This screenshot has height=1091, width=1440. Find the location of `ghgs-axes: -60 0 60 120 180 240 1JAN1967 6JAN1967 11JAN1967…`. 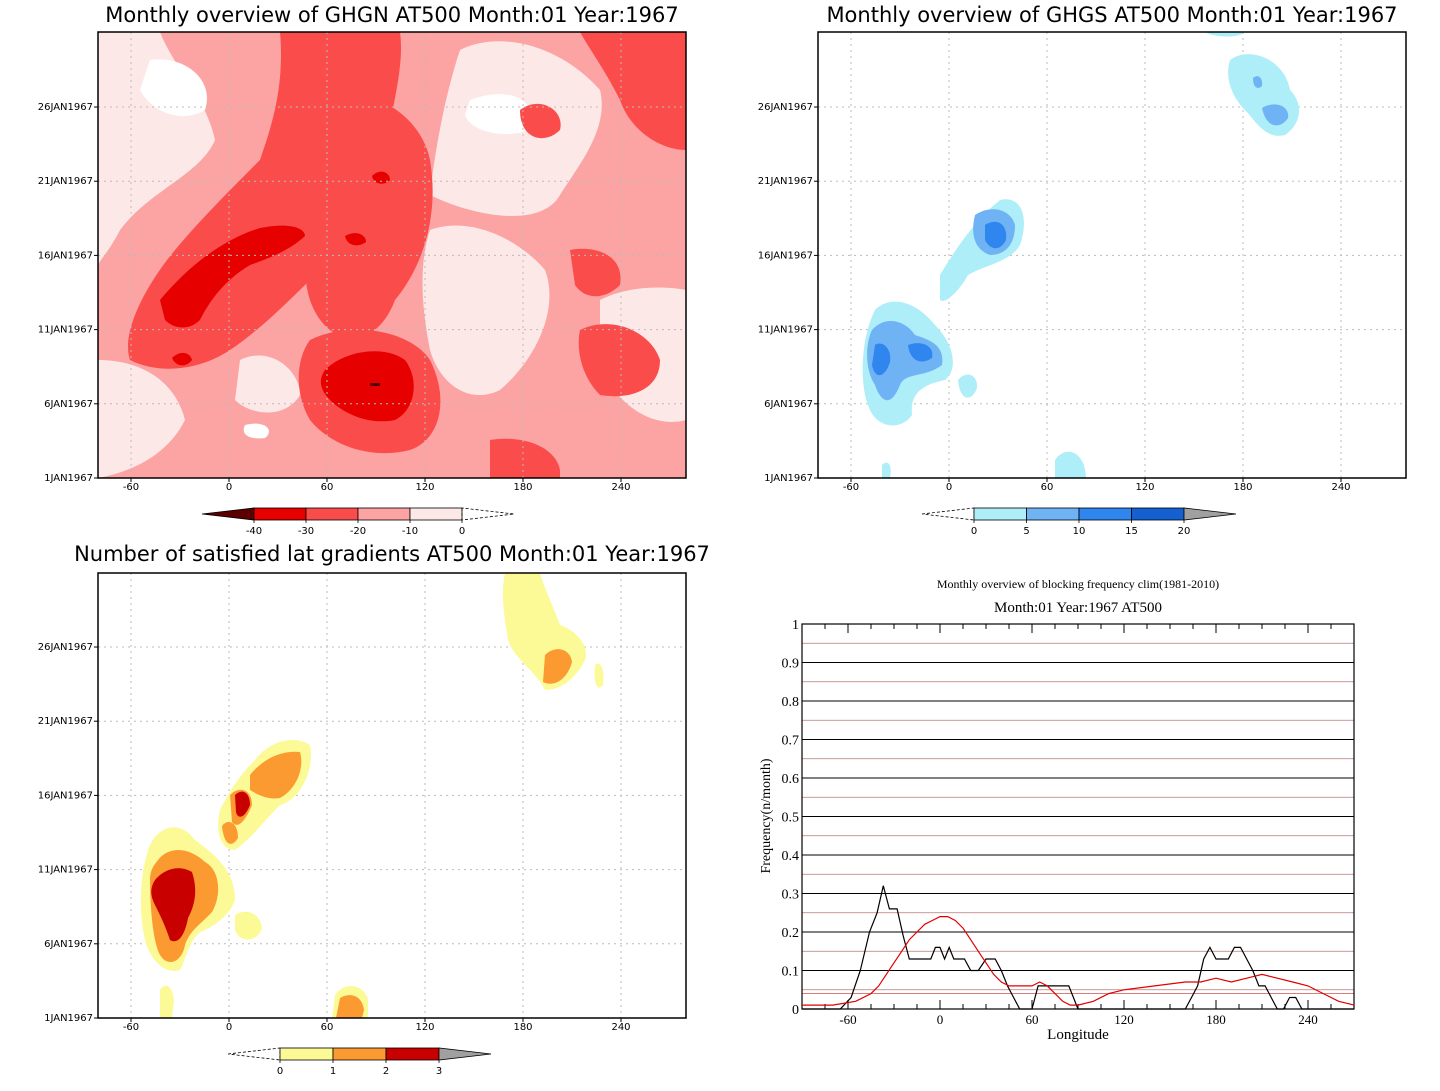

ghgs-axes: -60 0 60 120 180 240 1JAN1967 6JAN1967 11JAN1967… is located at coordinates (1054, 297).